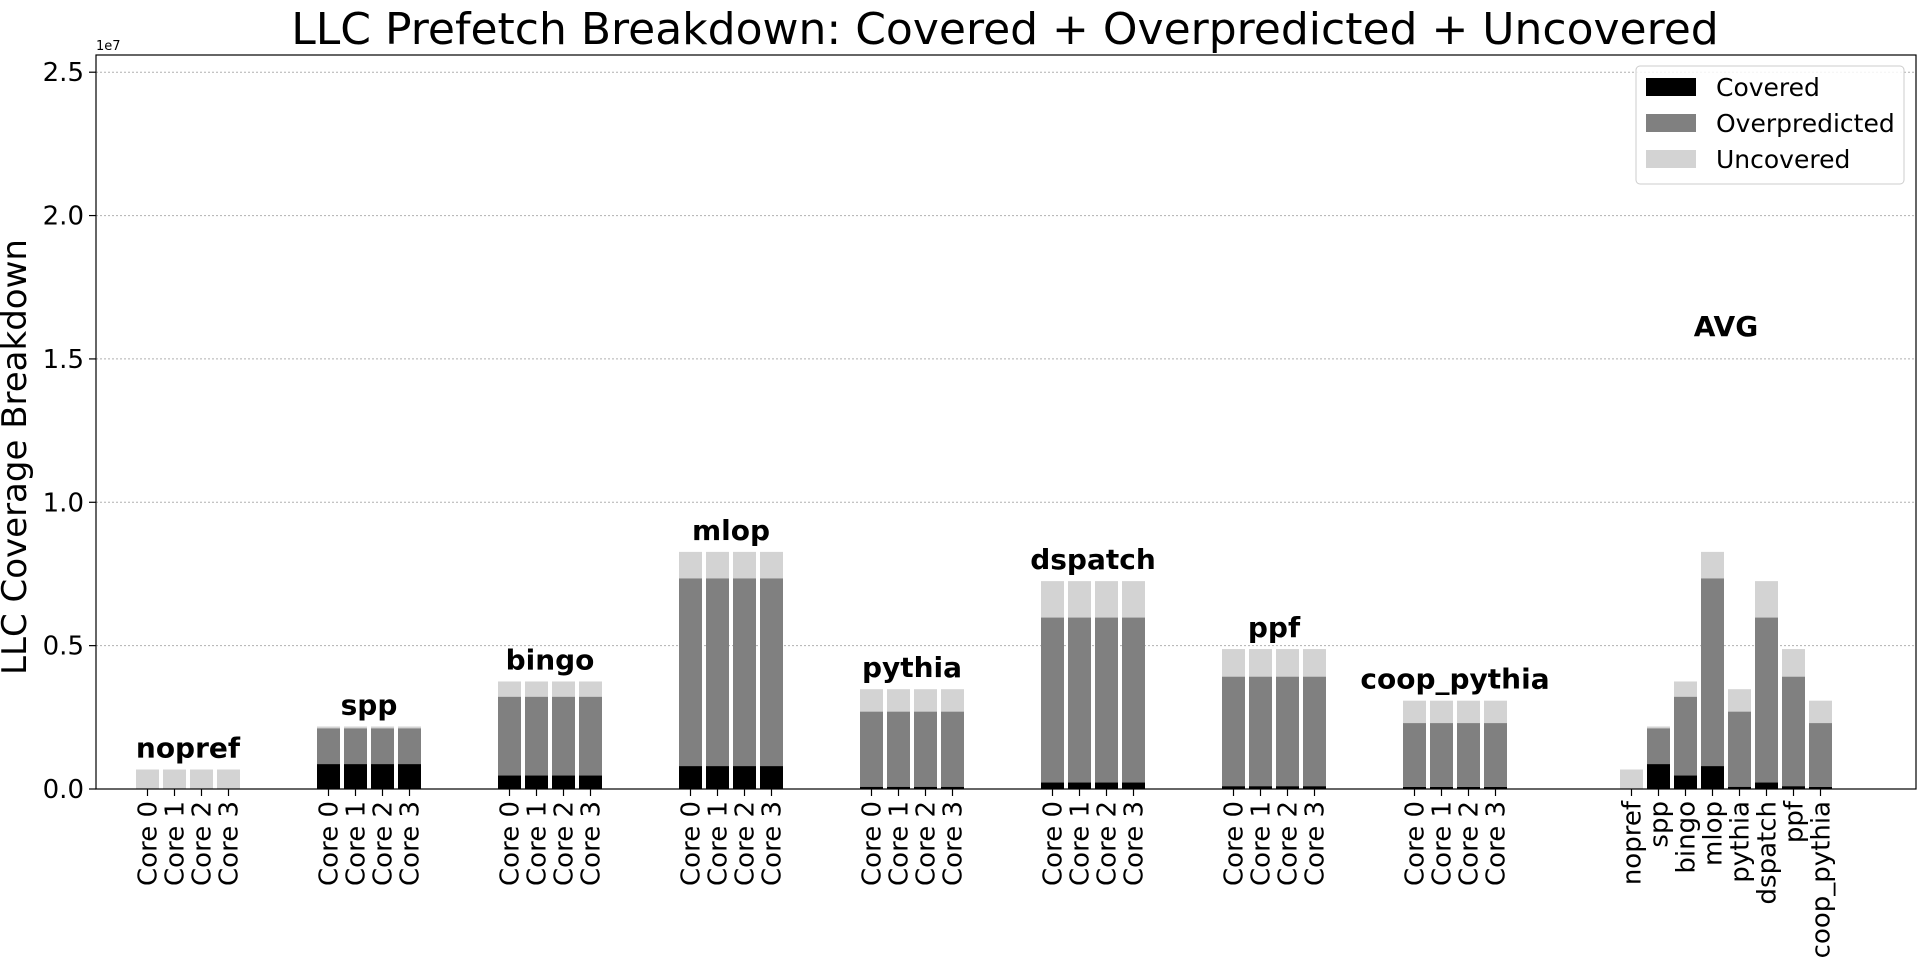 The height and width of the screenshot is (961, 1920). What do you see at coordinates (17, 457) in the screenshot?
I see `y-axis-label: LLC Coverage Breakdown` at bounding box center [17, 457].